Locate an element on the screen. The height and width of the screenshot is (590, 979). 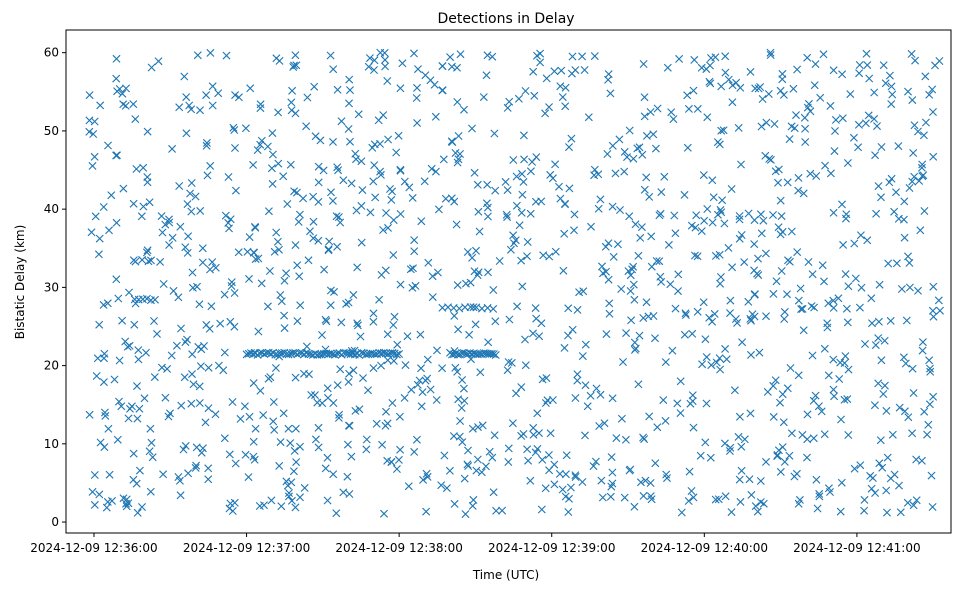
y-axis-label: Bistatic Delay (km) is located at coordinates (20, 282).